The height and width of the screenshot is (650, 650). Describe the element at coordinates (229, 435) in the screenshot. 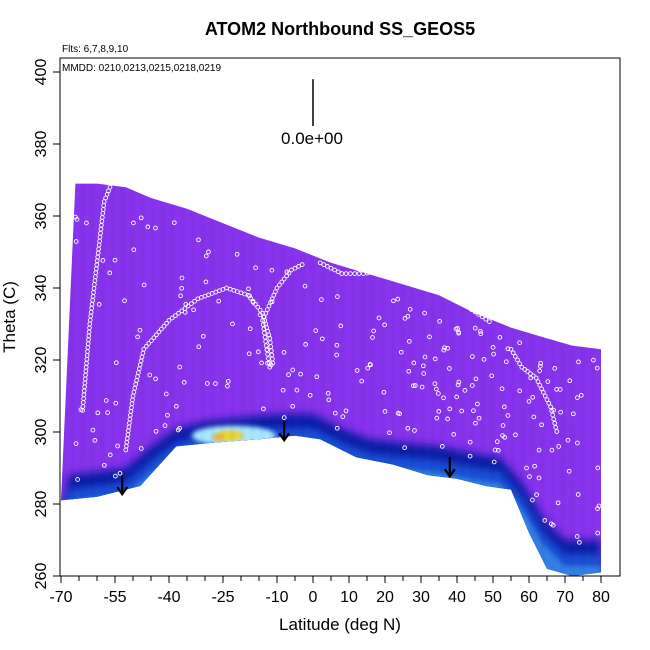

I see `peak-core` at that location.